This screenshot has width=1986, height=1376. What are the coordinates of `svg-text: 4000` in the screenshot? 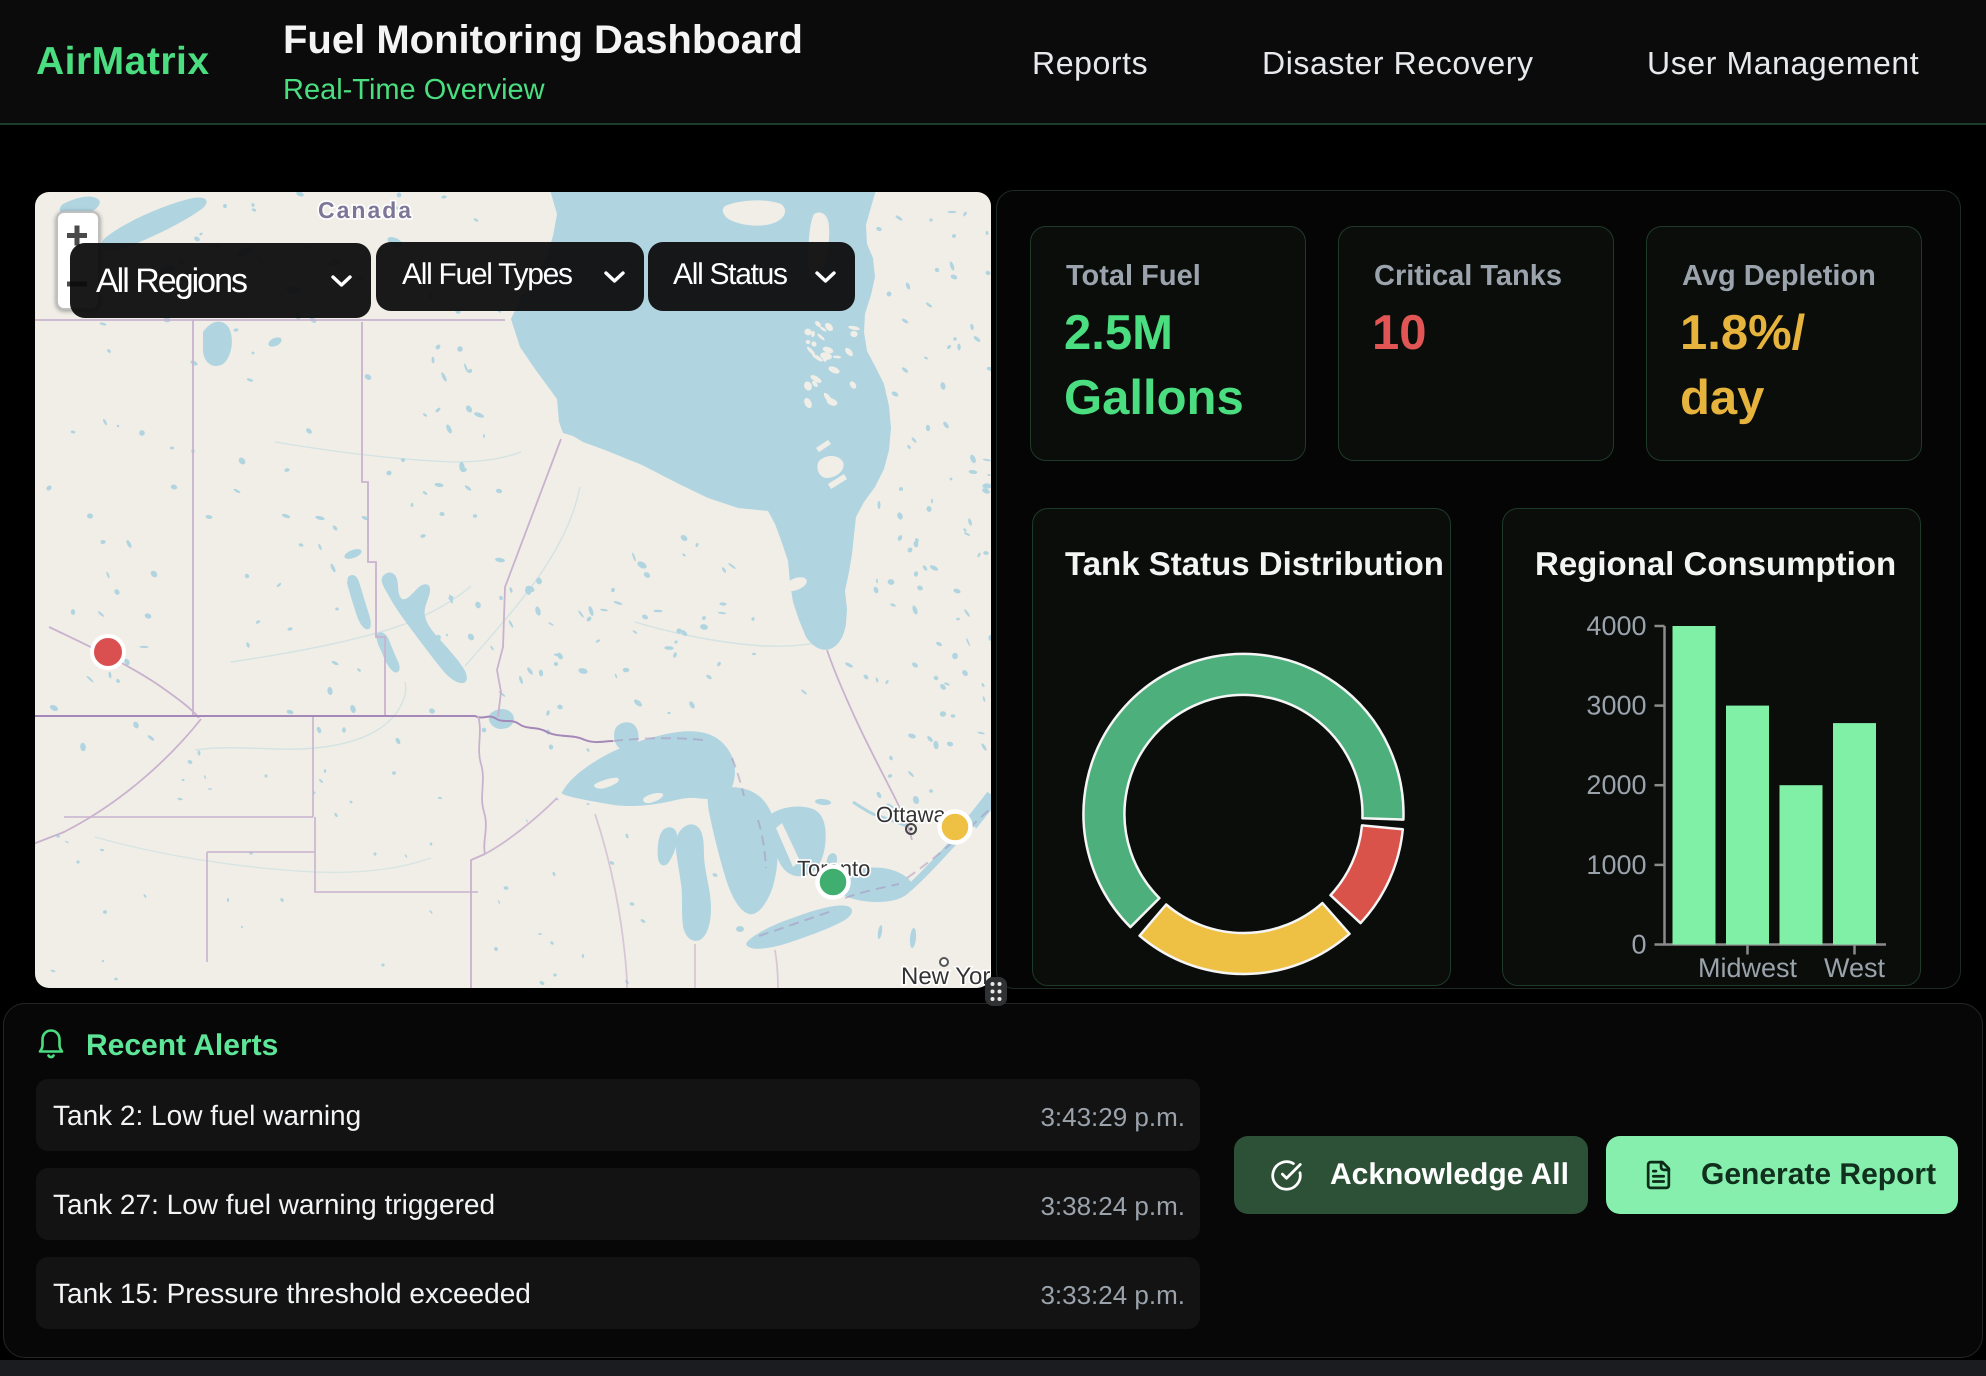 It's located at (1616, 626).